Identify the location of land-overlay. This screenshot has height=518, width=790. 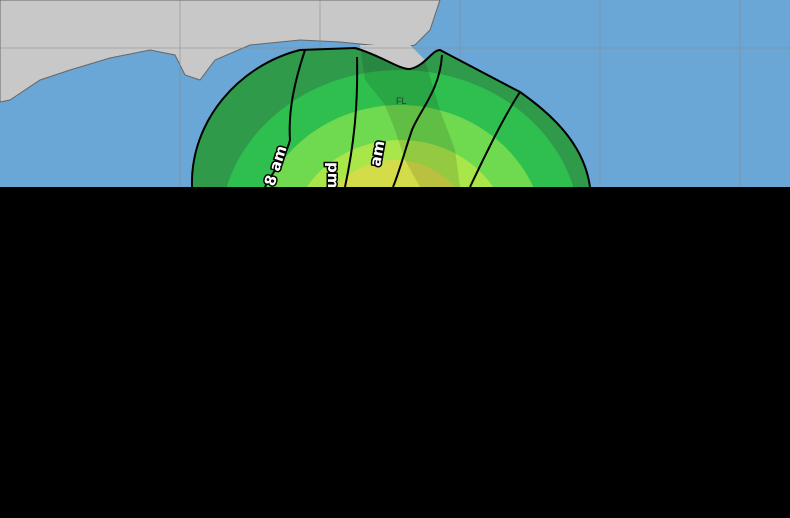
(410, 117).